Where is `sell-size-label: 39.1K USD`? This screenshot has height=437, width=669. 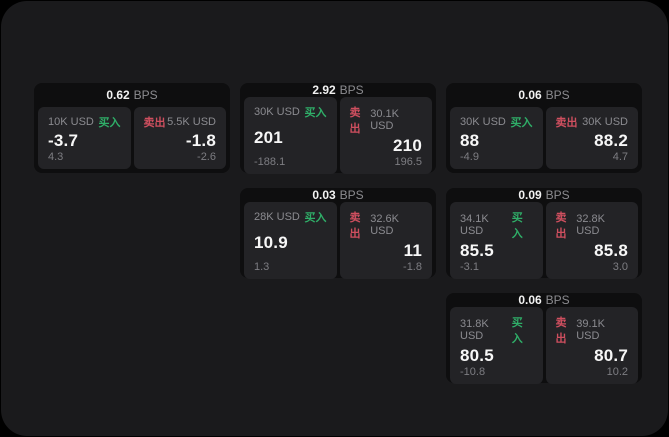
sell-size-label: 39.1K USD is located at coordinates (590, 330).